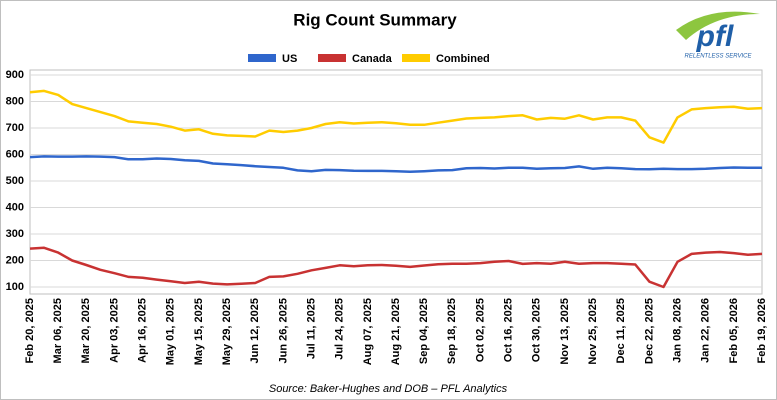 The width and height of the screenshot is (777, 400). I want to click on x-tick-label: Aug 07, 2025, so click(368, 331).